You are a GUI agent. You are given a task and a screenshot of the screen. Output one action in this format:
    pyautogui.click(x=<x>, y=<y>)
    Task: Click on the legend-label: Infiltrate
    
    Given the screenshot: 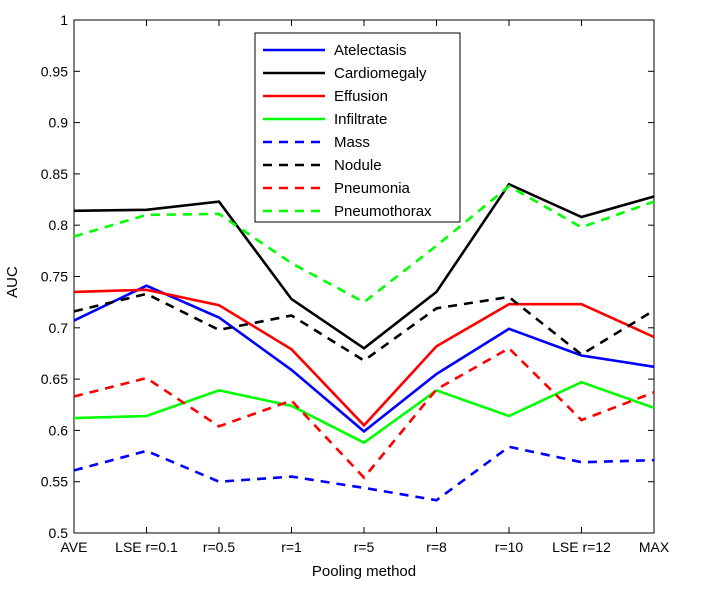 What is the action you would take?
    pyautogui.click(x=360, y=119)
    